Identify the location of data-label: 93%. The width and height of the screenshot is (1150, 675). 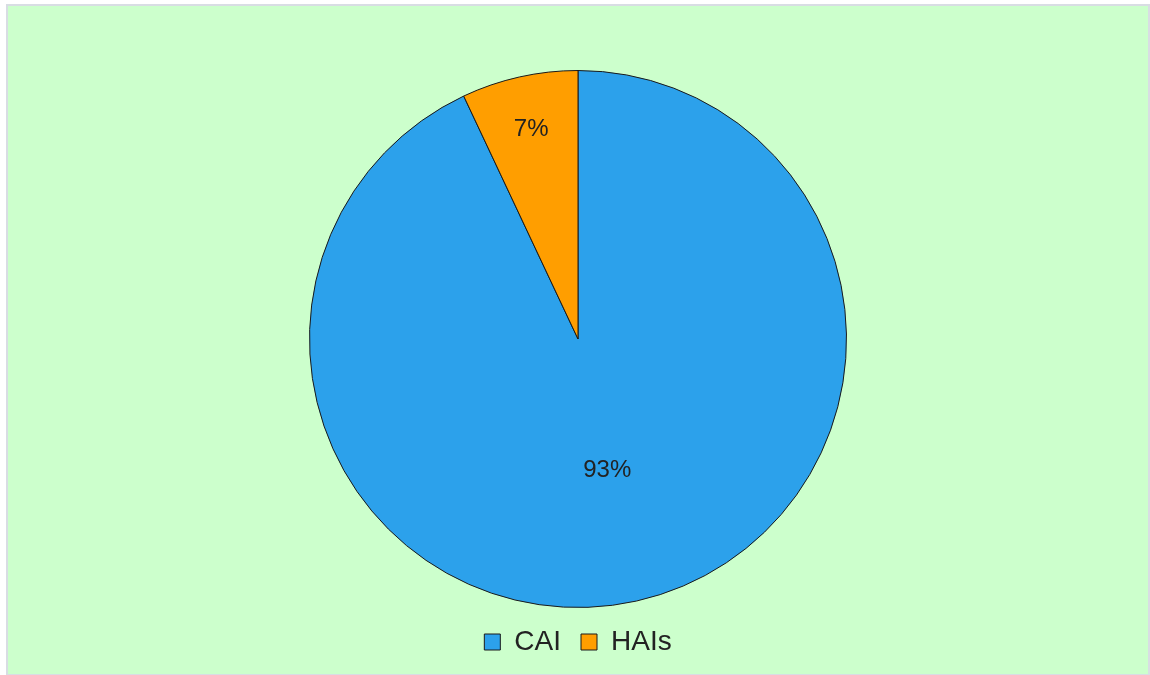
(607, 468).